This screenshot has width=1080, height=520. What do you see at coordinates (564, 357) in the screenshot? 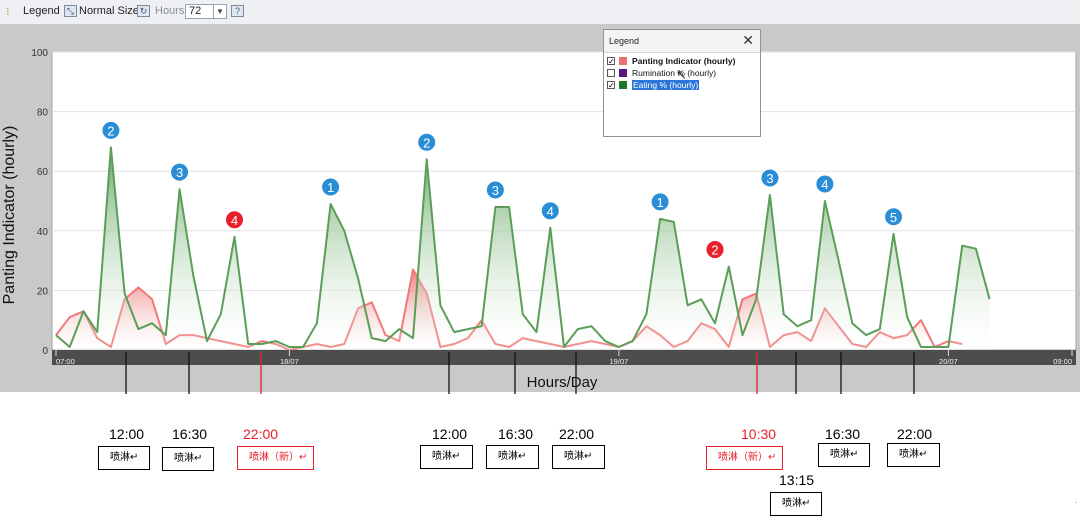
I see `time-axis-band` at bounding box center [564, 357].